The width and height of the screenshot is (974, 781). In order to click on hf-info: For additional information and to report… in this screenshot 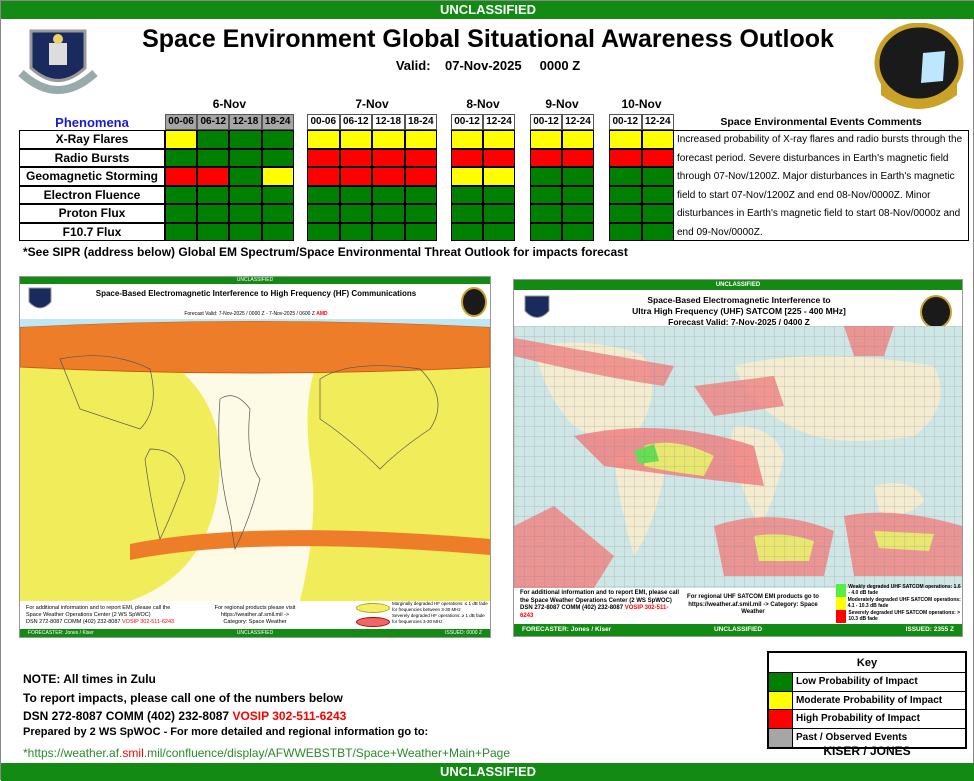, I will do `click(100, 615)`.